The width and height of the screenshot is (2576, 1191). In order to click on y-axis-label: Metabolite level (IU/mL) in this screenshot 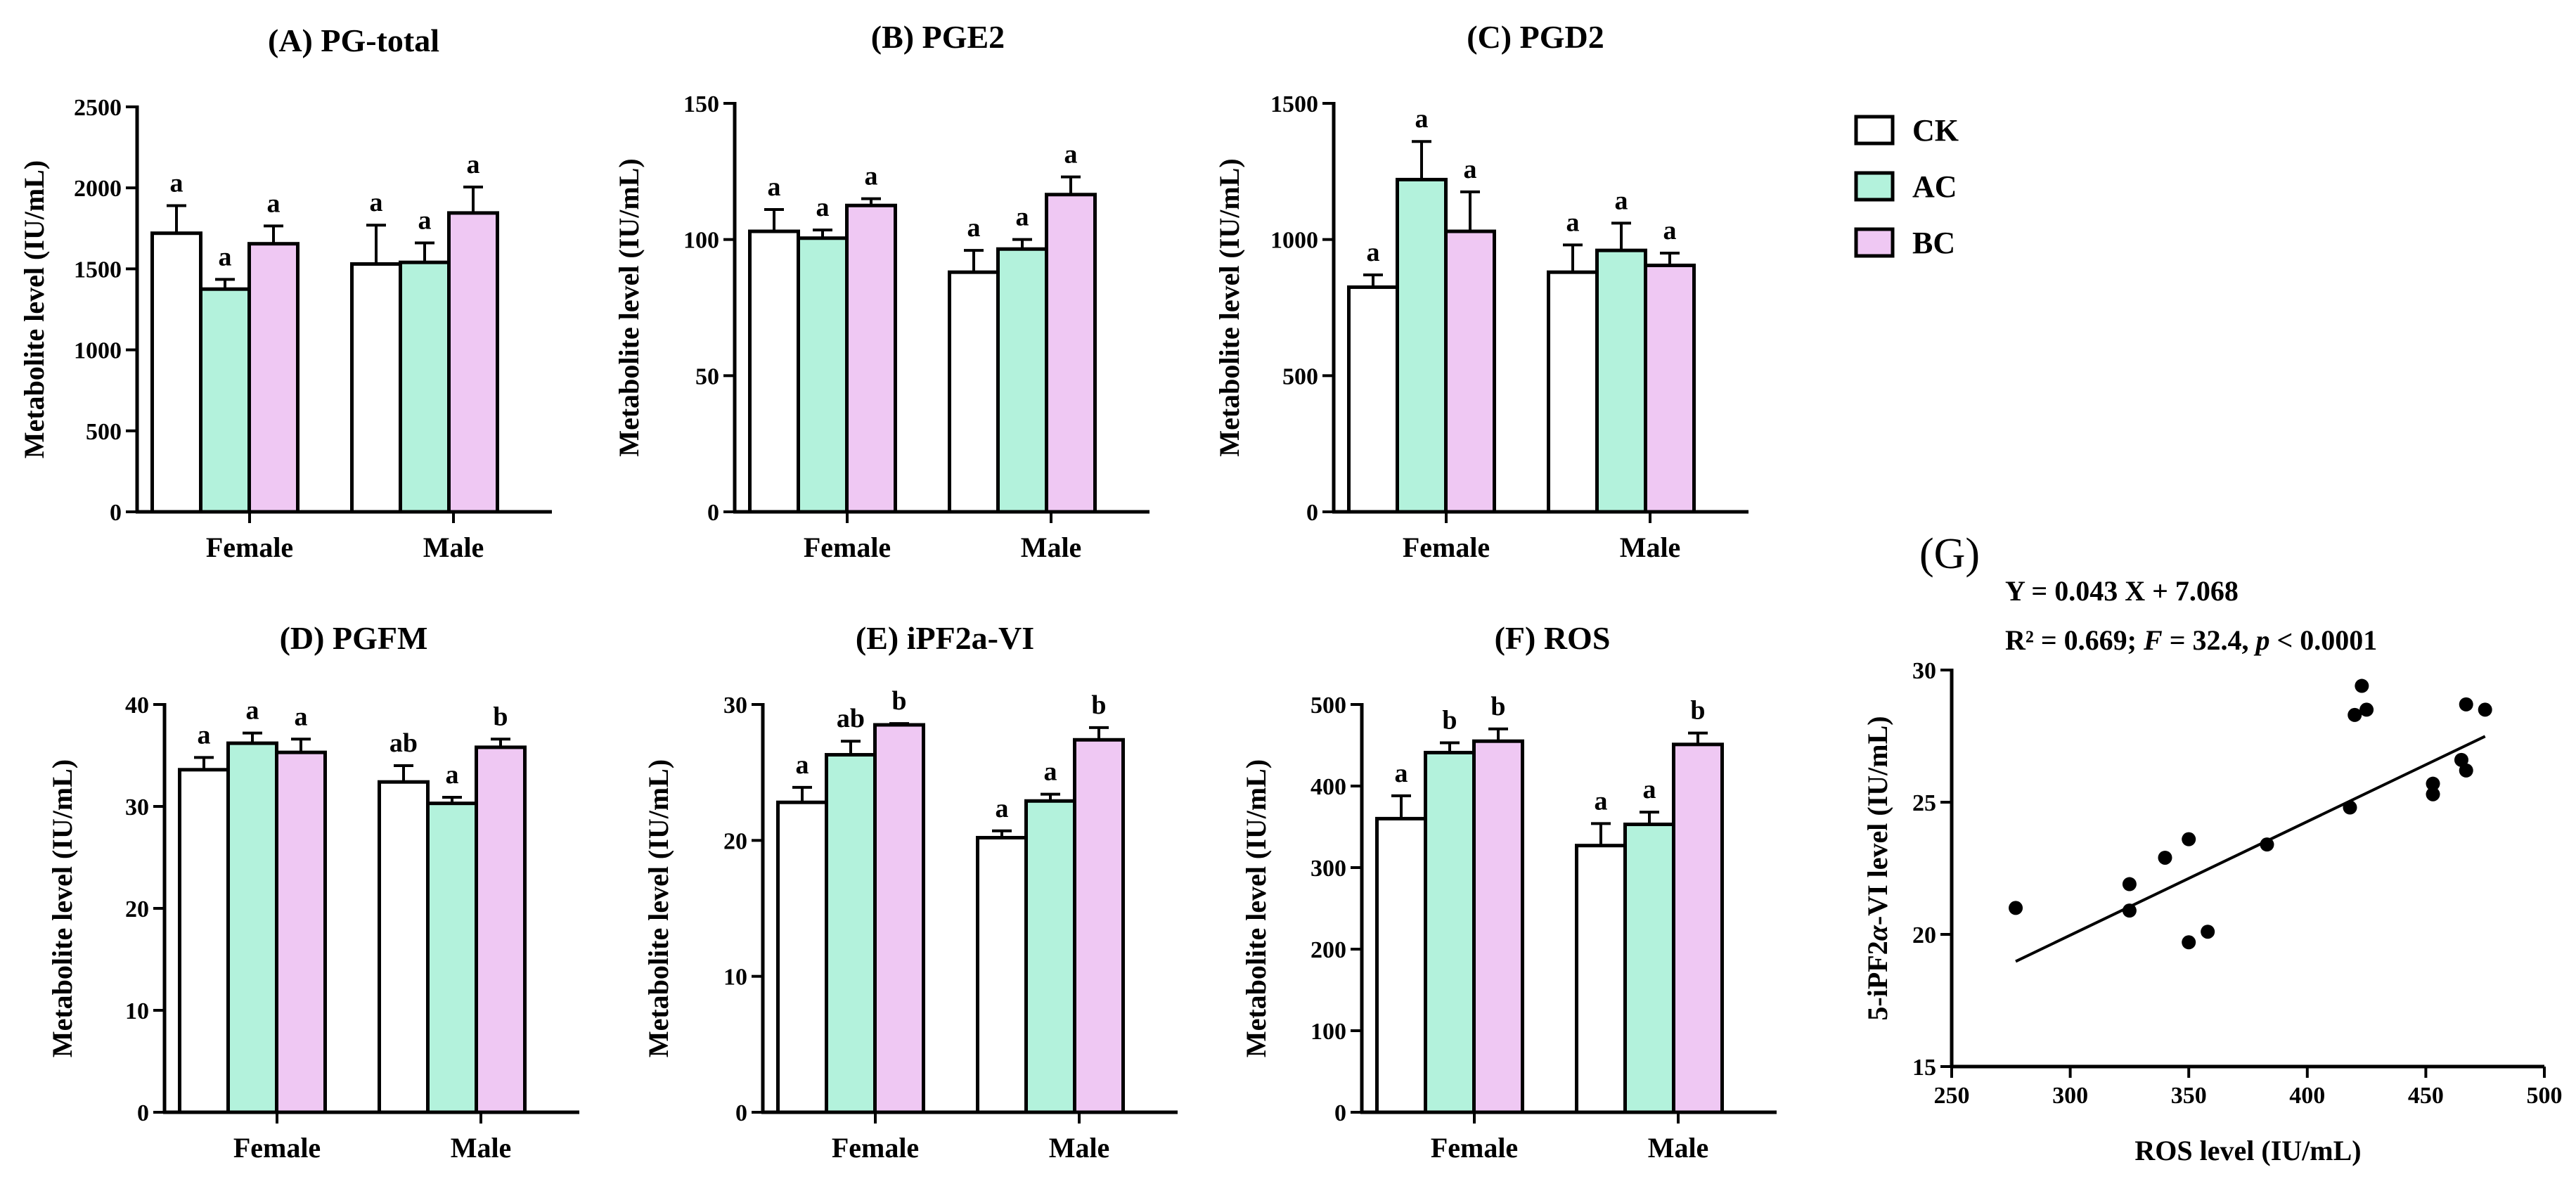, I will do `click(1229, 307)`.